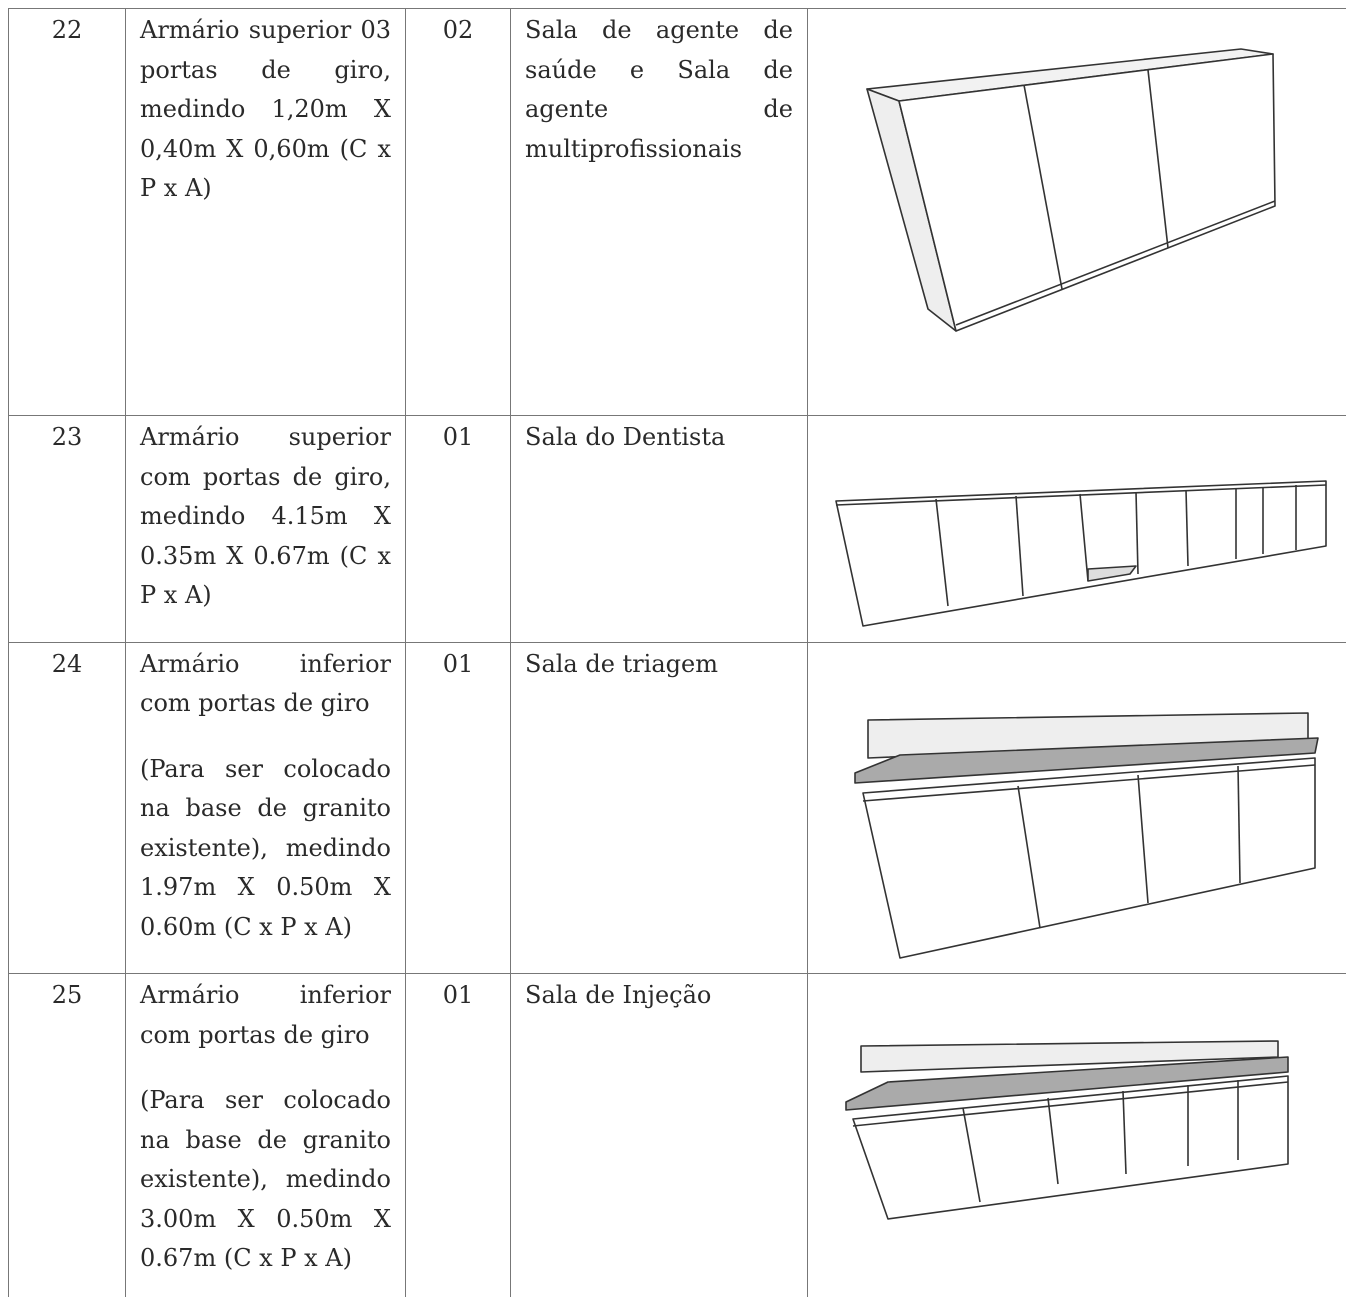  I want to click on location: Sala de triagem, so click(659, 807).